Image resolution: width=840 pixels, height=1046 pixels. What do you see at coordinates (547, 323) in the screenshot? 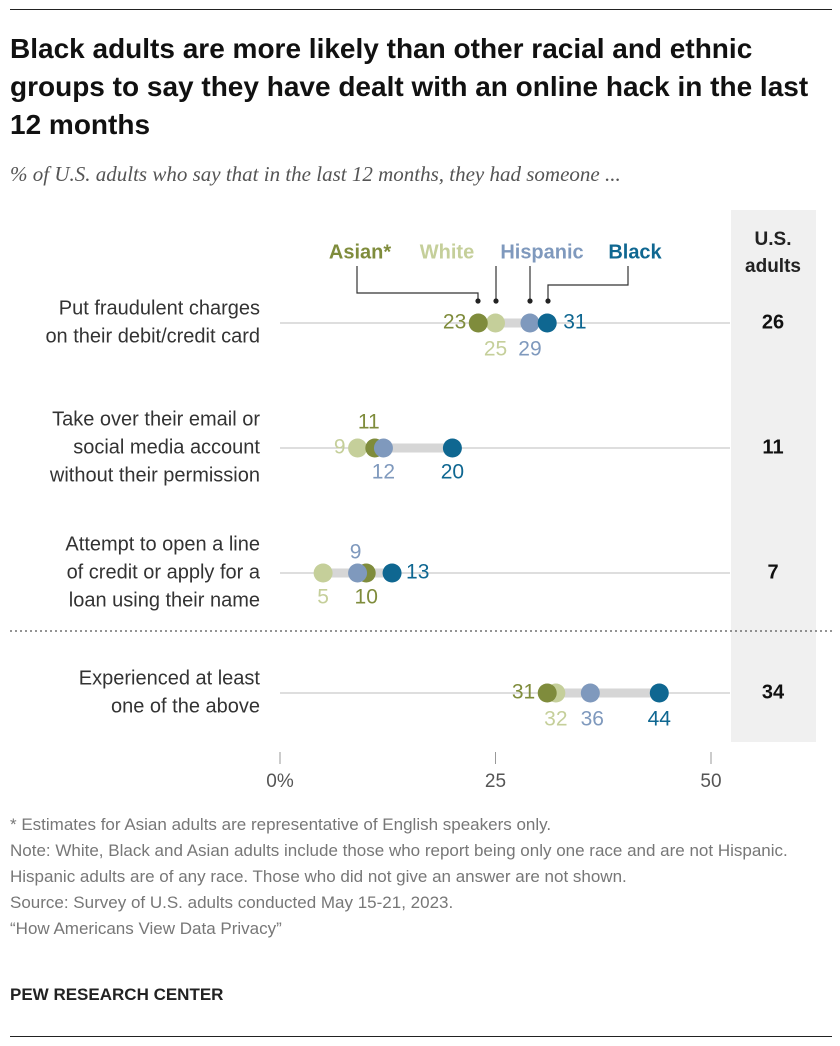
I see `row-1-black-dot` at bounding box center [547, 323].